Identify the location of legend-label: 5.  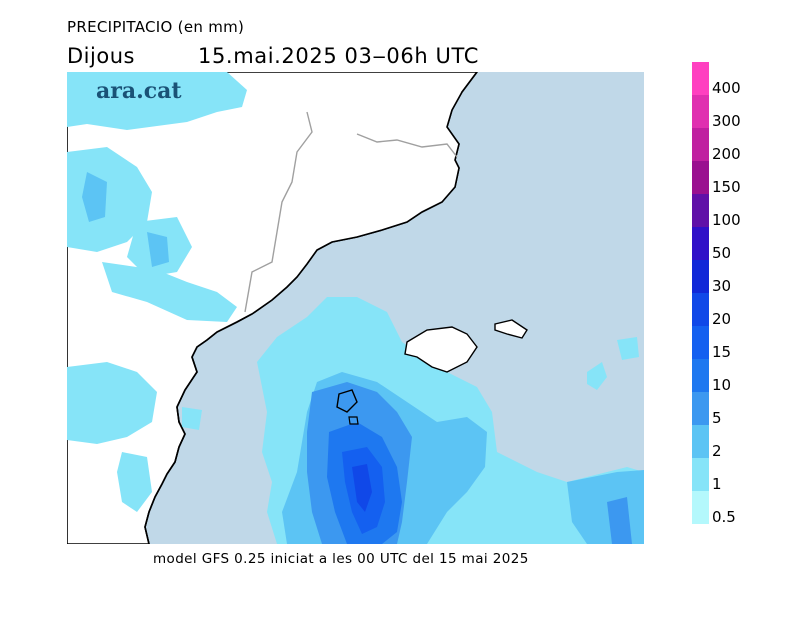
(717, 418).